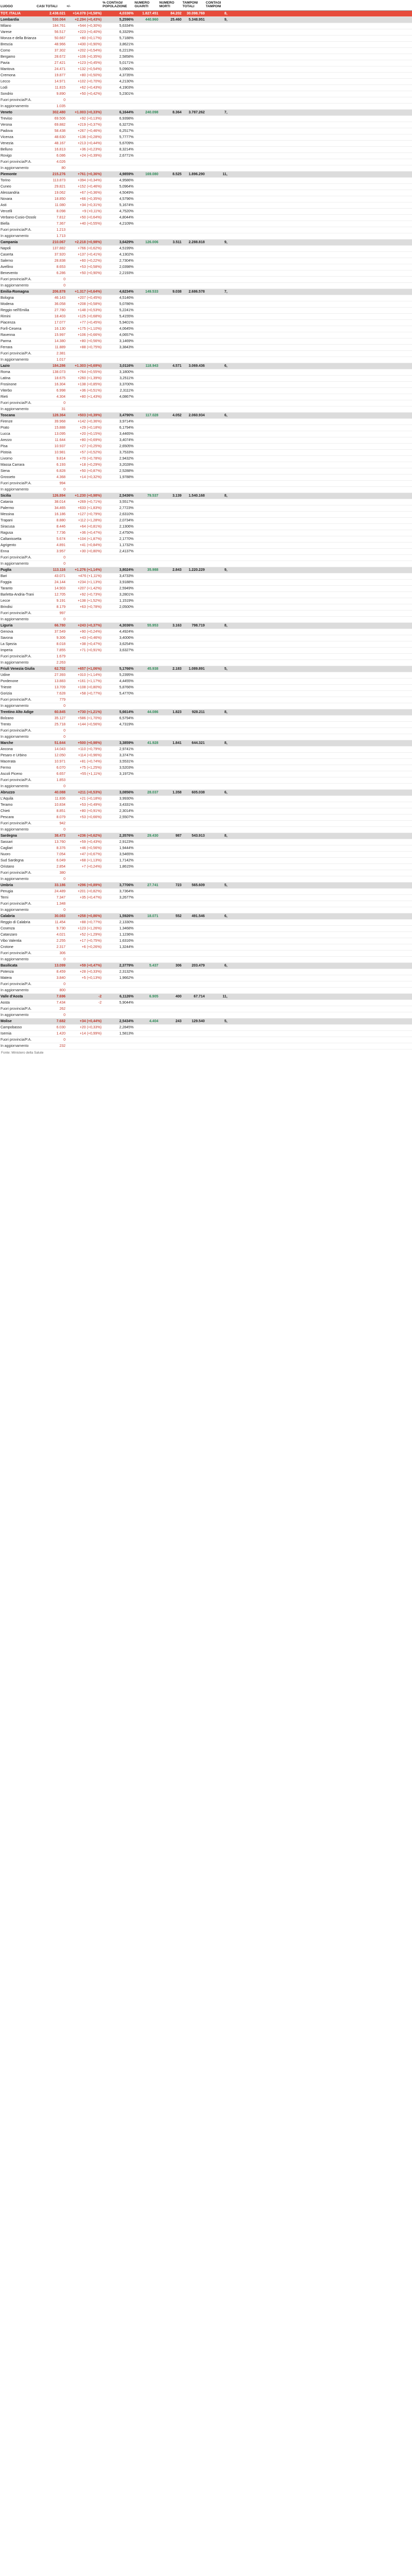 The width and height of the screenshot is (412, 2576). I want to click on table-row: Lecce 9.191 +138 (+1,52%) 1,1519%, so click(206, 601).